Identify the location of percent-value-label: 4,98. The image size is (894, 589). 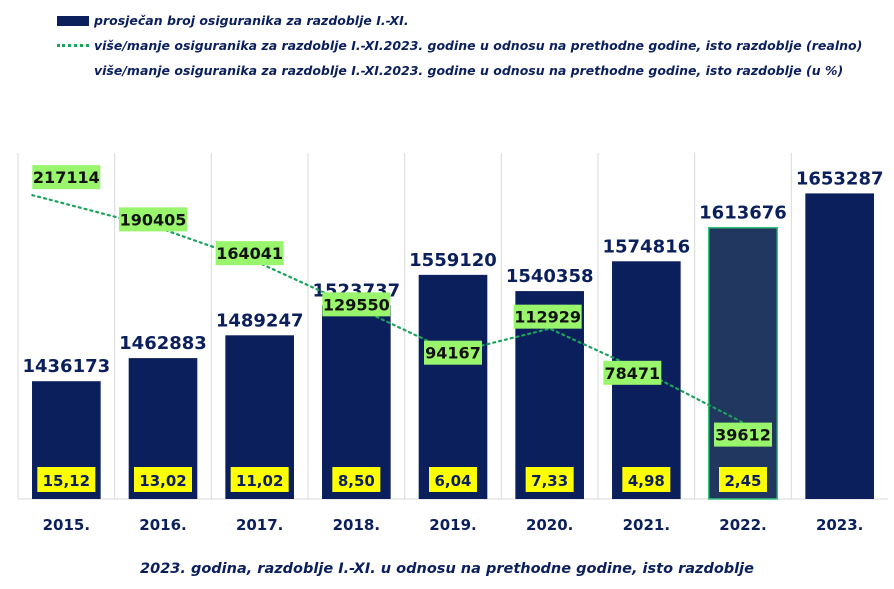
(646, 481).